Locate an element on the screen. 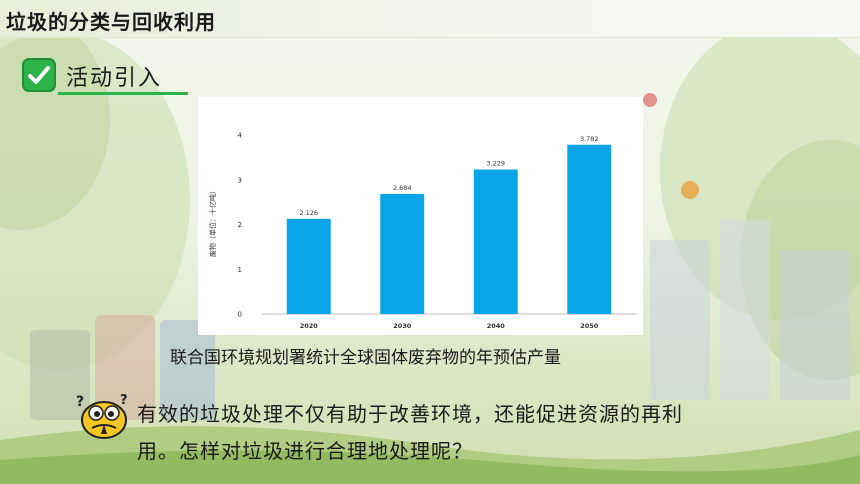 The height and width of the screenshot is (484, 860). y-tick-label: 4 is located at coordinates (240, 136).